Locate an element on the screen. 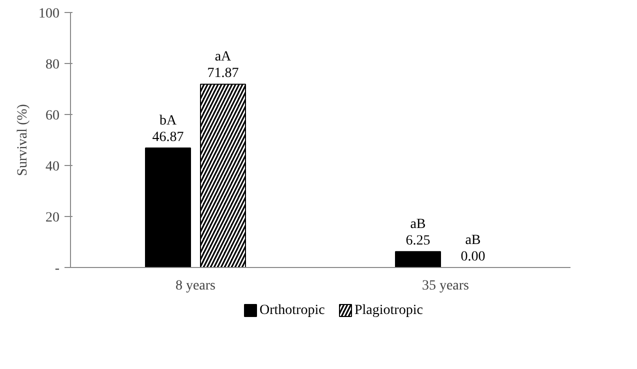 This screenshot has height=369, width=637. y-tick-label: 20 is located at coordinates (53, 218).